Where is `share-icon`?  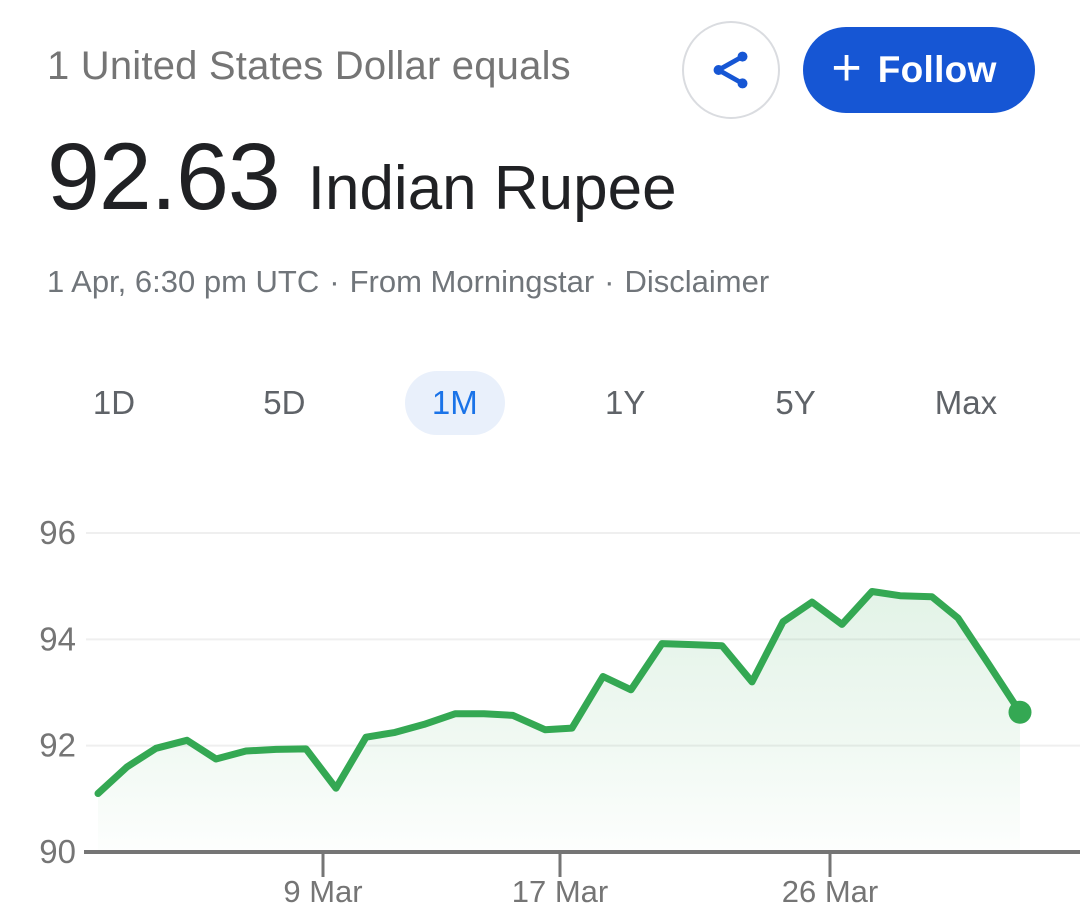
share-icon is located at coordinates (730, 70).